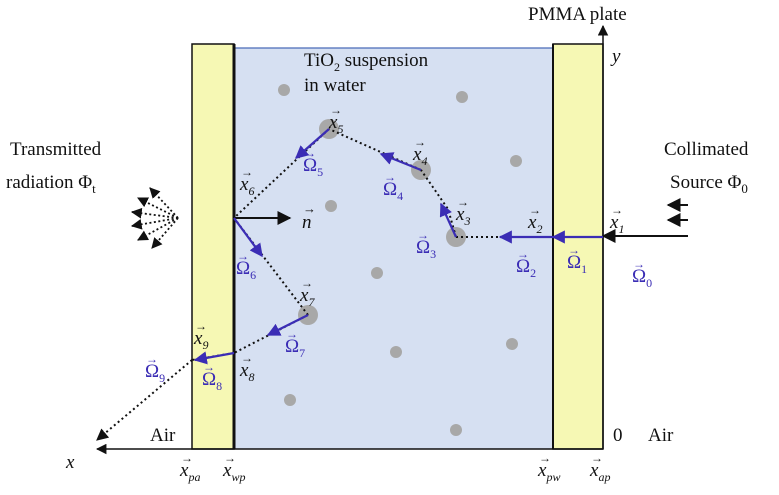 Image resolution: width=779 pixels, height=495 pixels. What do you see at coordinates (312, 143) in the screenshot?
I see `omega-5-arrow` at bounding box center [312, 143].